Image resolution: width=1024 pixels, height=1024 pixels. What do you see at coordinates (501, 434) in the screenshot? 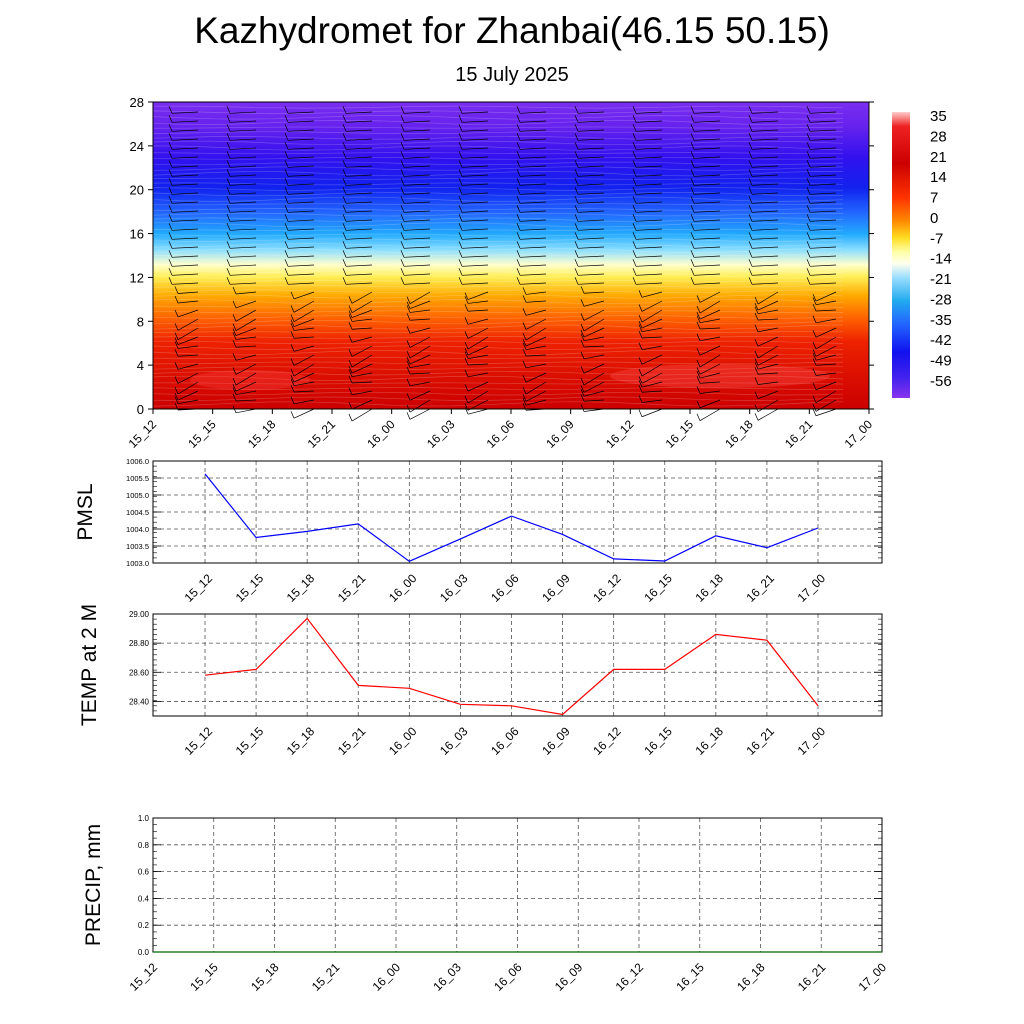
I see `x-tick-label: 16_06` at bounding box center [501, 434].